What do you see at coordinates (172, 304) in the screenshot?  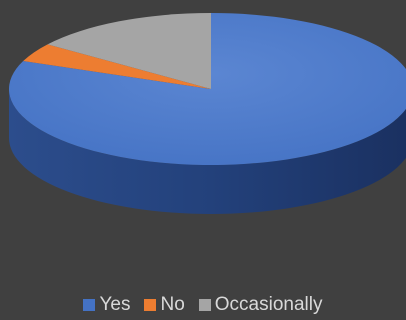 I see `legend-label-no: No` at bounding box center [172, 304].